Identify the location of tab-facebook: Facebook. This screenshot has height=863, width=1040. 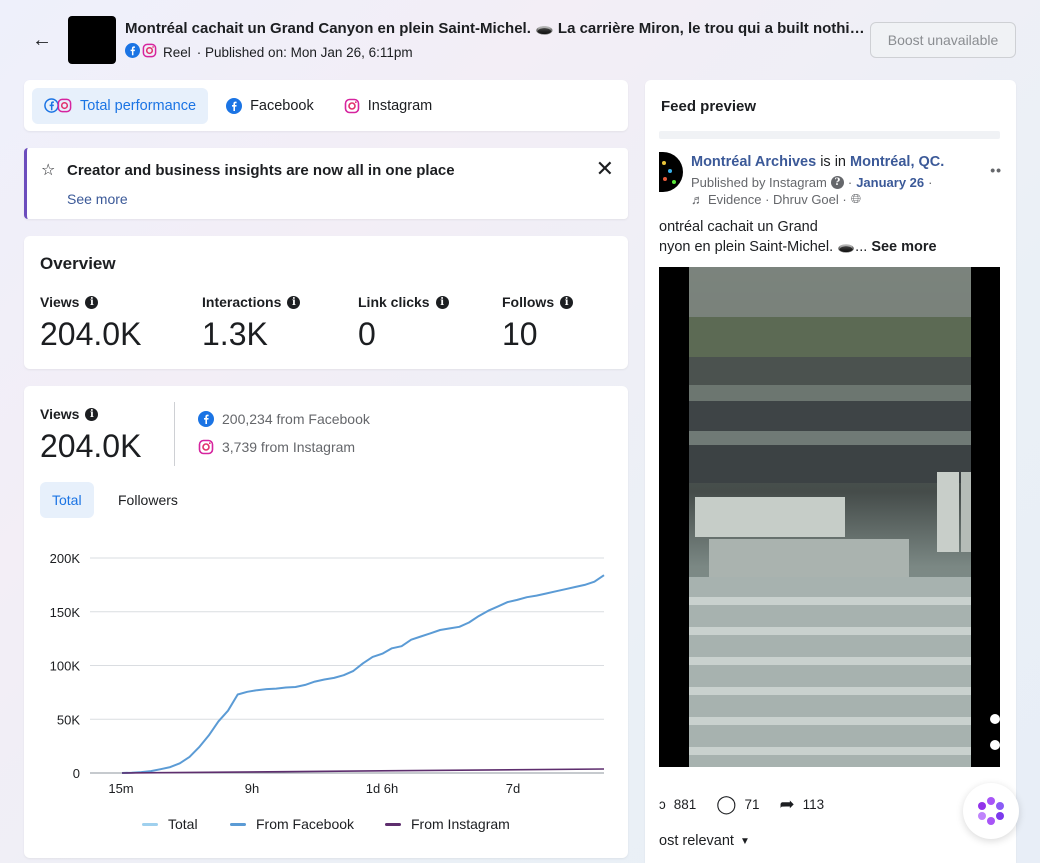
(270, 106).